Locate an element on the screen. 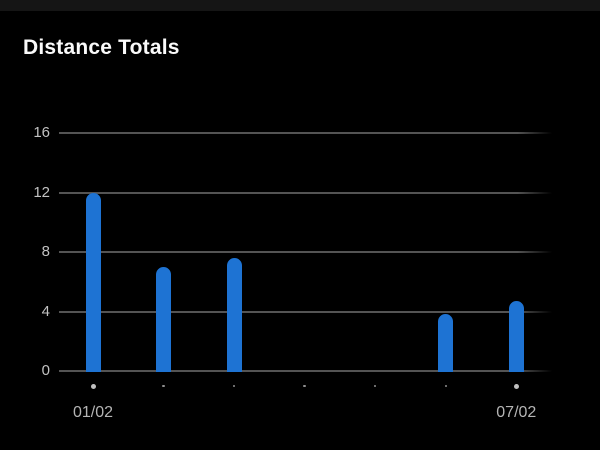 The height and width of the screenshot is (450, 600). y-axis-tick-label: 16 is located at coordinates (41, 132).